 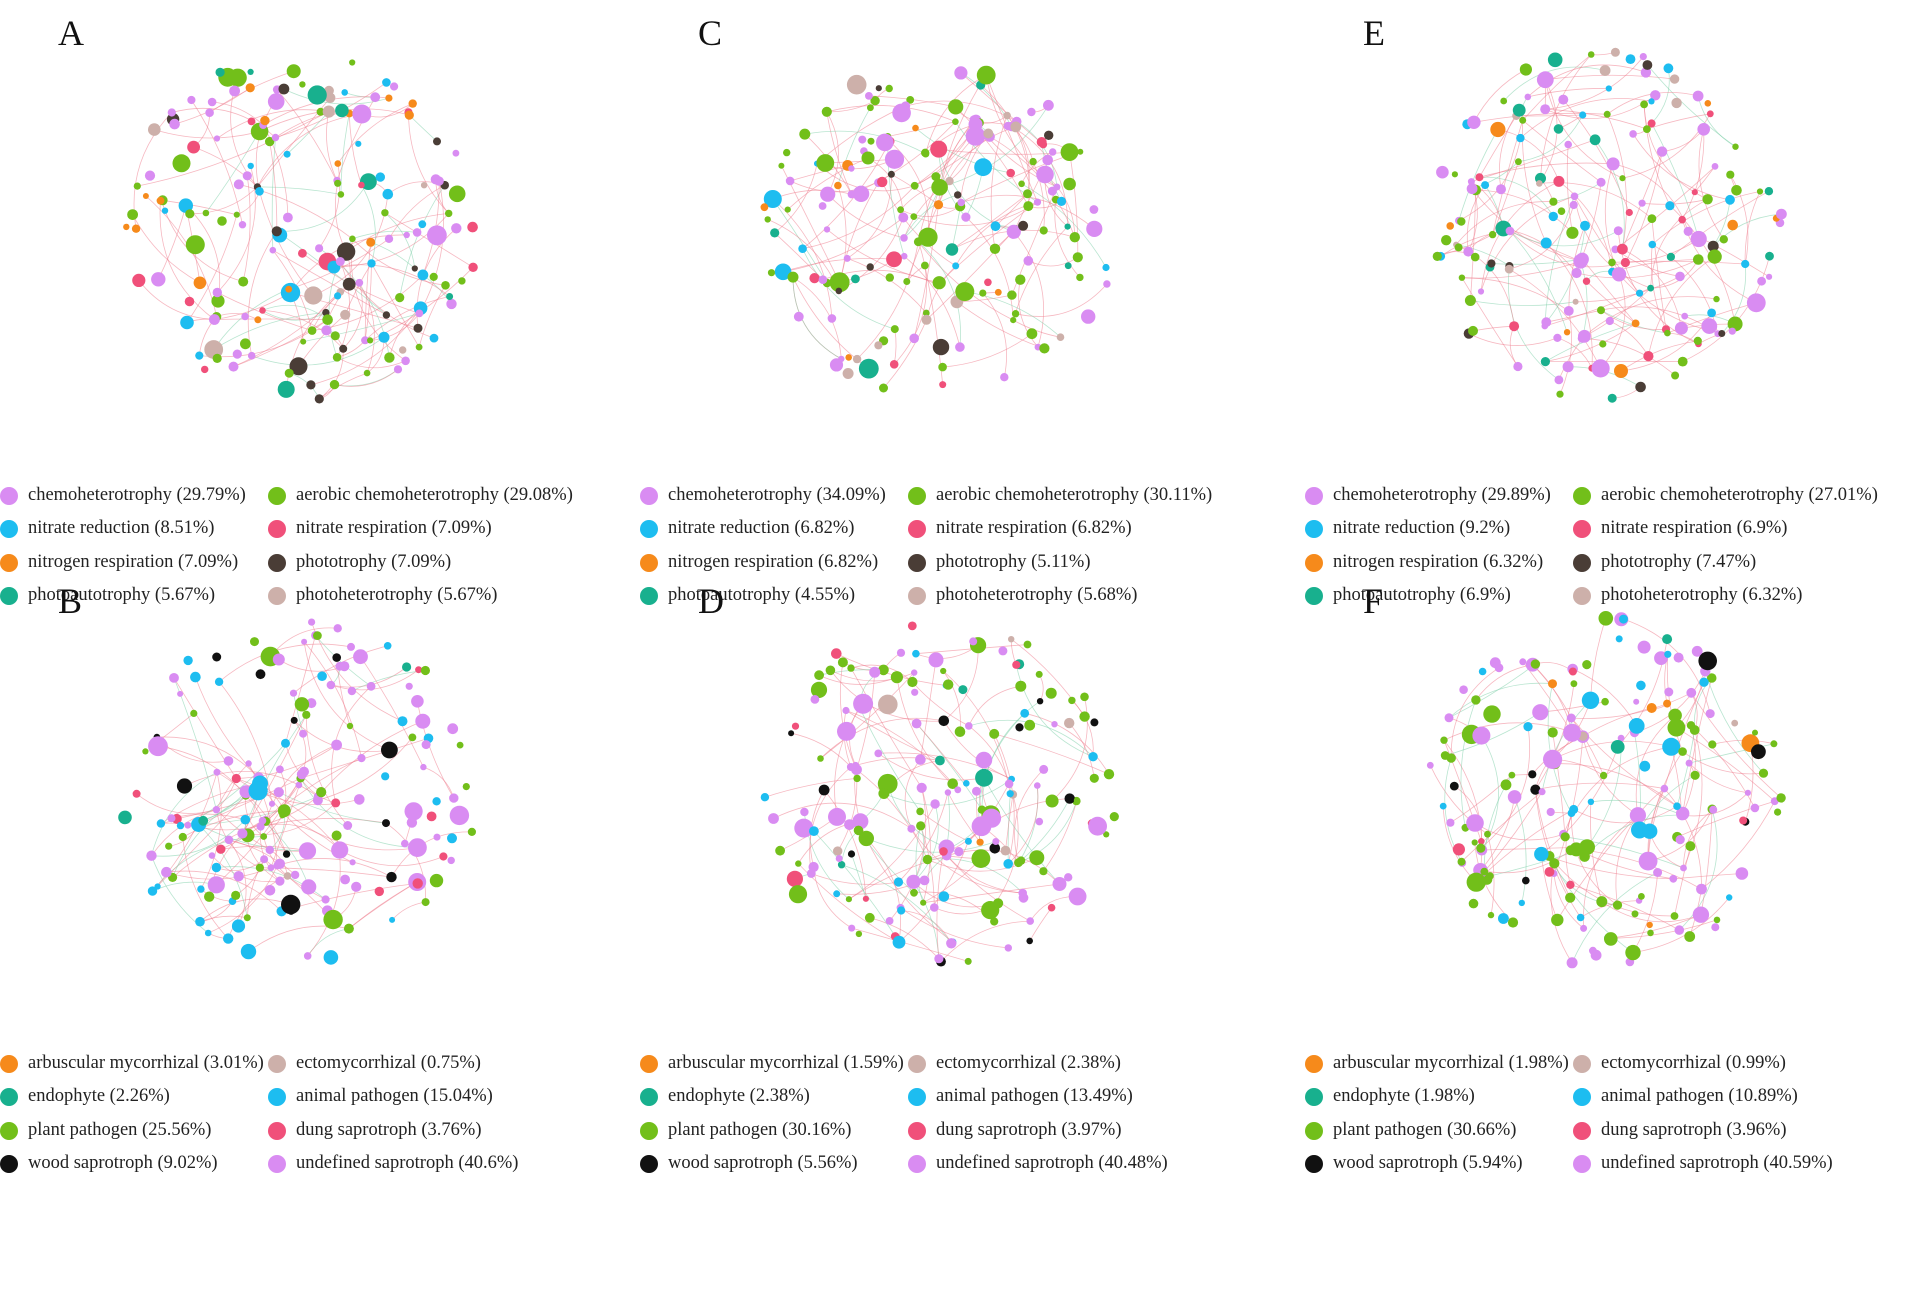 What do you see at coordinates (420, 495) in the screenshot?
I see `legend-item: aerobic chemoheterotrophy (29.08%)` at bounding box center [420, 495].